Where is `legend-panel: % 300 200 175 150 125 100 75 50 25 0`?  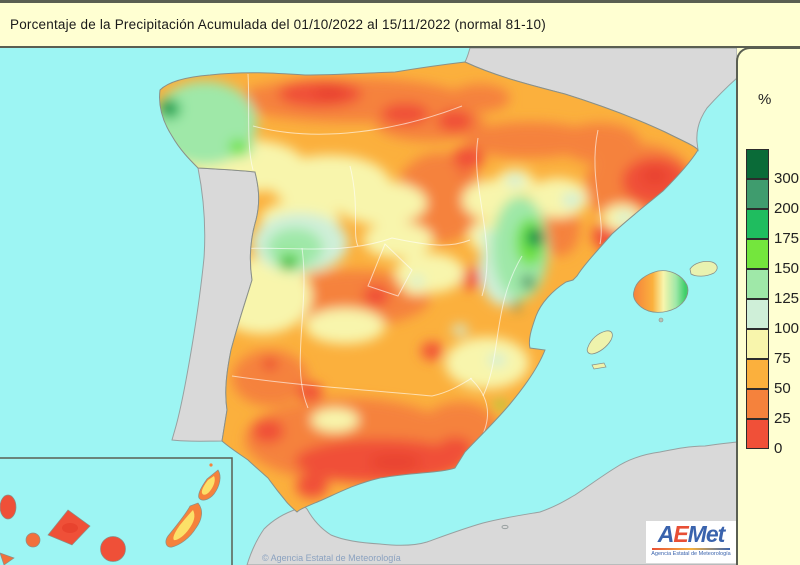
legend-panel: % 300 200 175 150 125 100 75 50 25 0 is located at coordinates (768, 306).